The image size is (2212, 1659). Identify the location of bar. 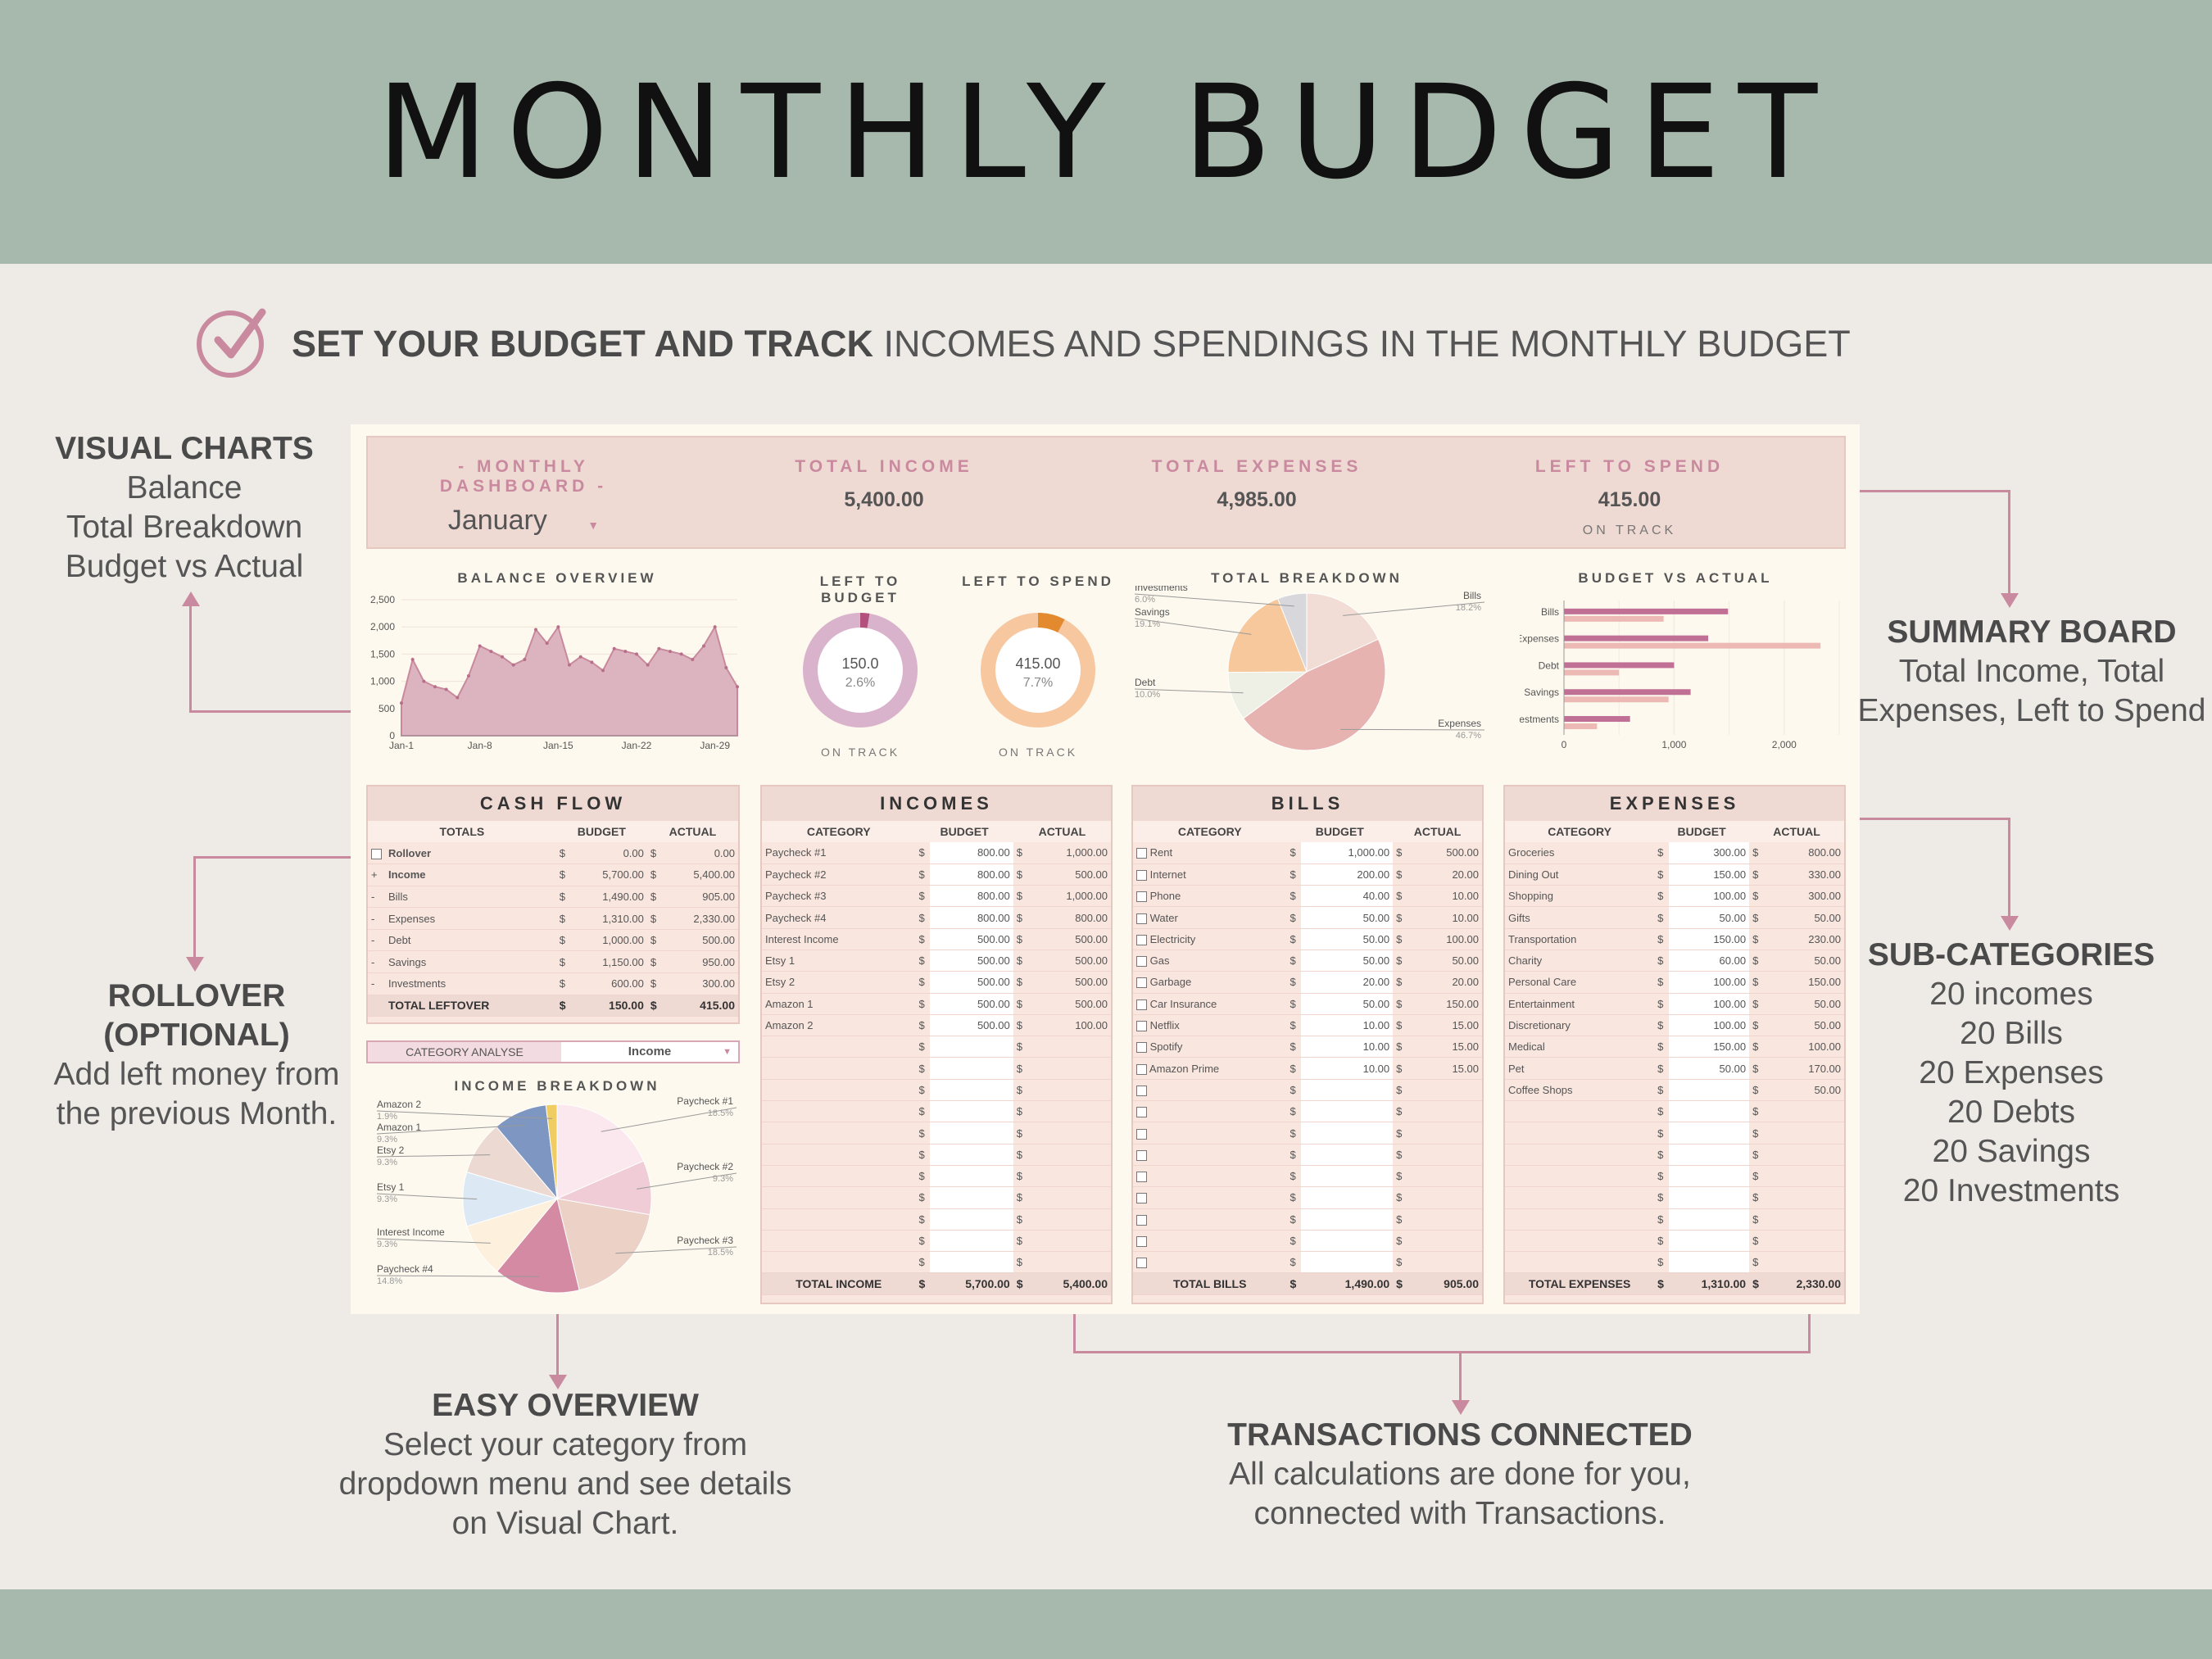
(1597, 719).